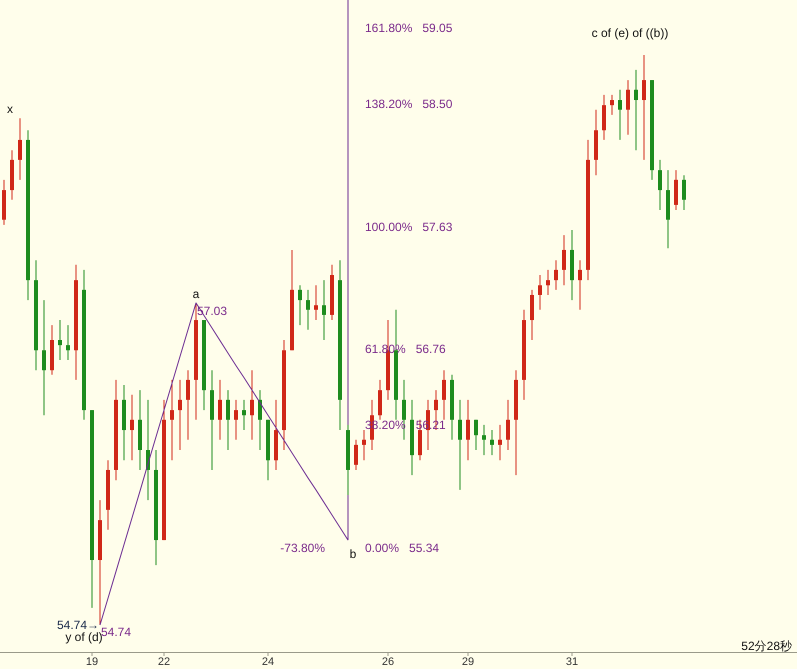 Image resolution: width=797 pixels, height=669 pixels. Describe the element at coordinates (196, 294) in the screenshot. I see `annotation: a` at that location.